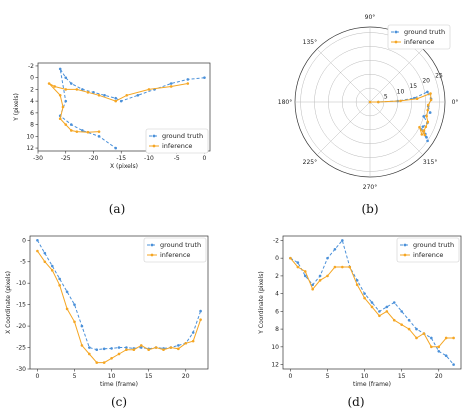  I want to click on x-tick-label: -25, so click(66, 158).